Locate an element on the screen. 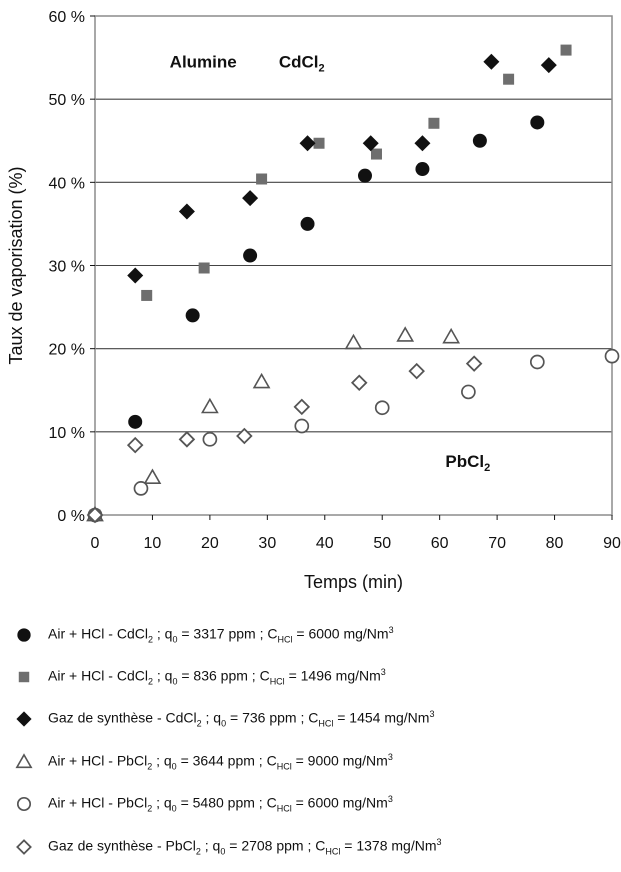  legend-label-part: = 9000 mg/Nm is located at coordinates (339, 760).